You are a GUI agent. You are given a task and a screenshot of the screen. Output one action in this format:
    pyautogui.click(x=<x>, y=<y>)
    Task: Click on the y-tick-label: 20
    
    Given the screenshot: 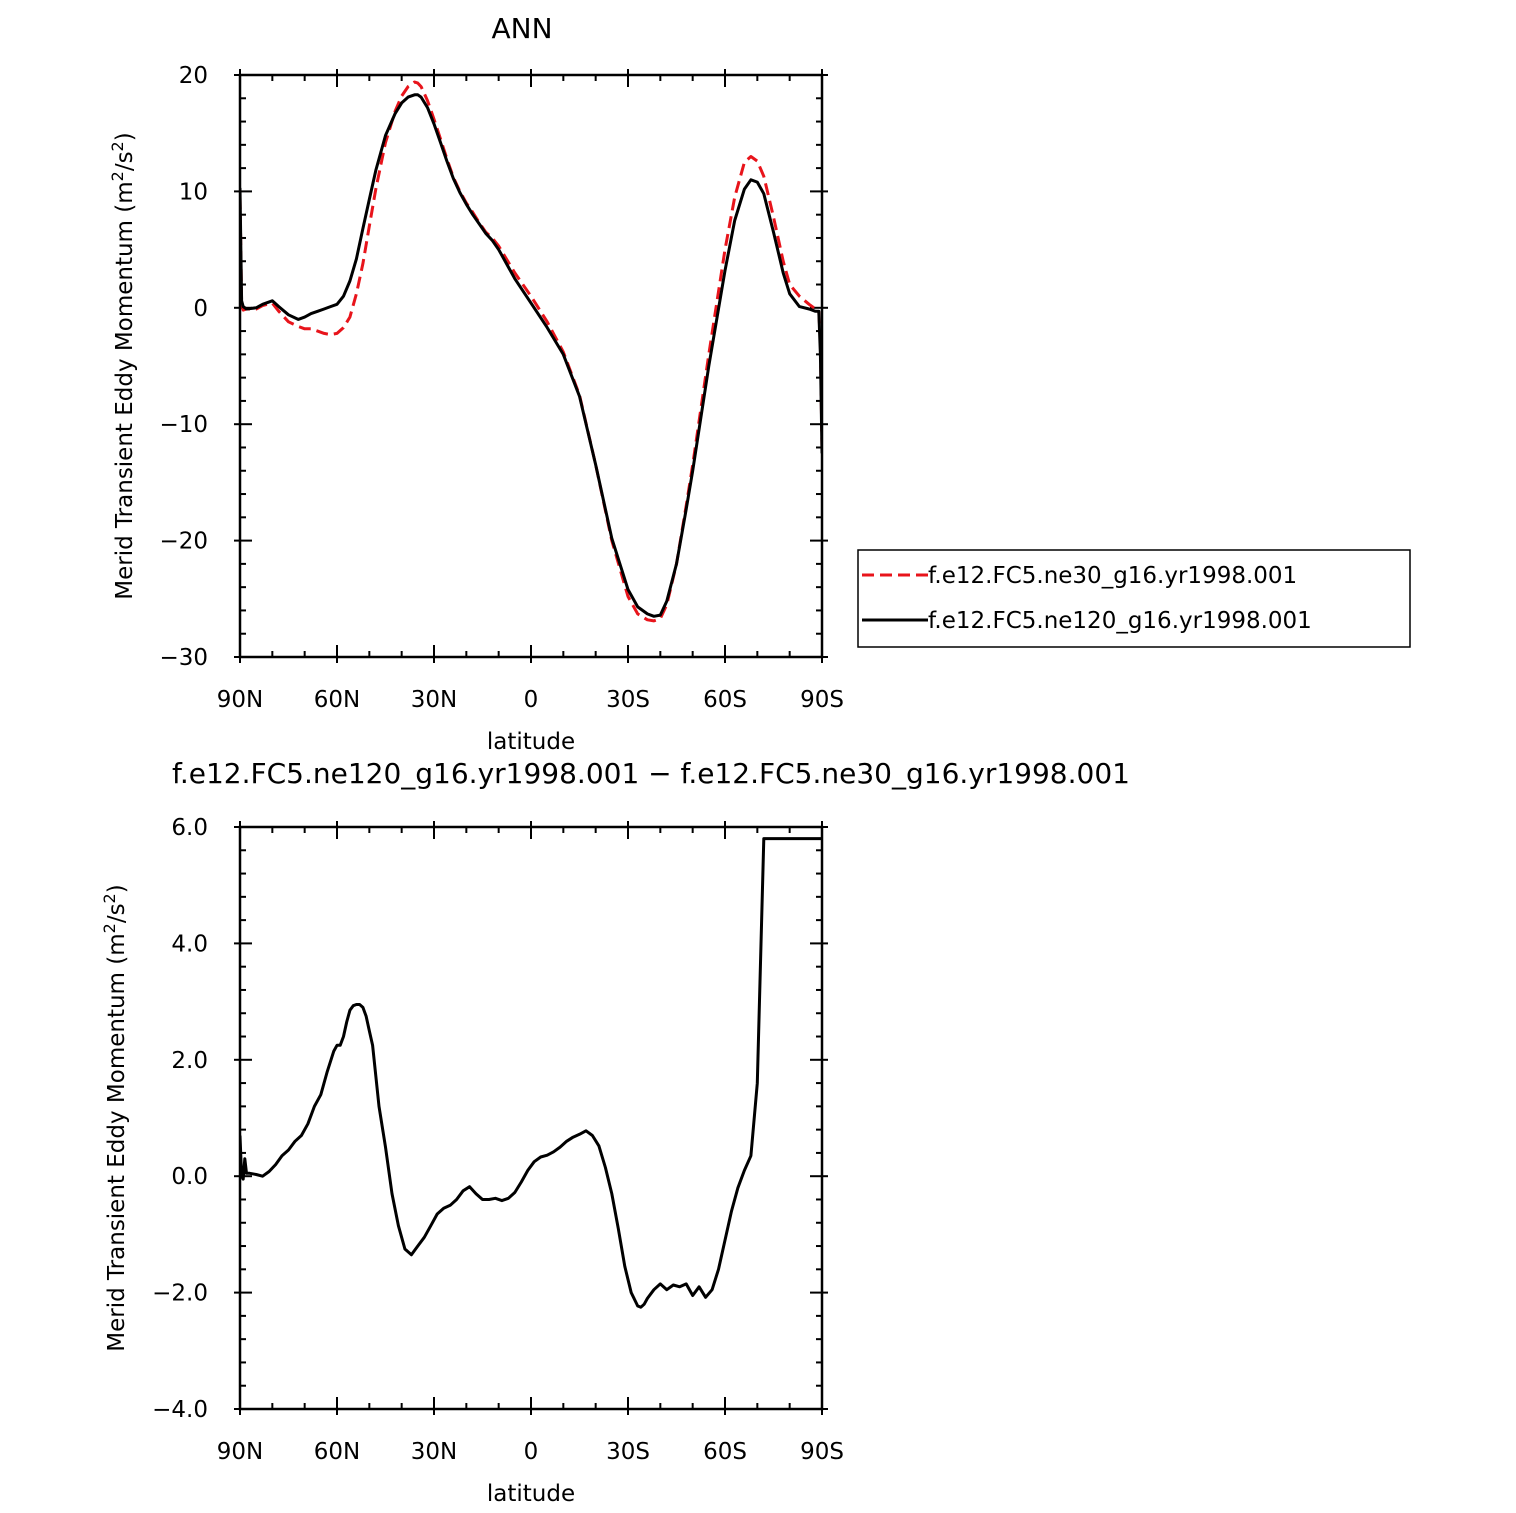 What is the action you would take?
    pyautogui.click(x=193, y=76)
    